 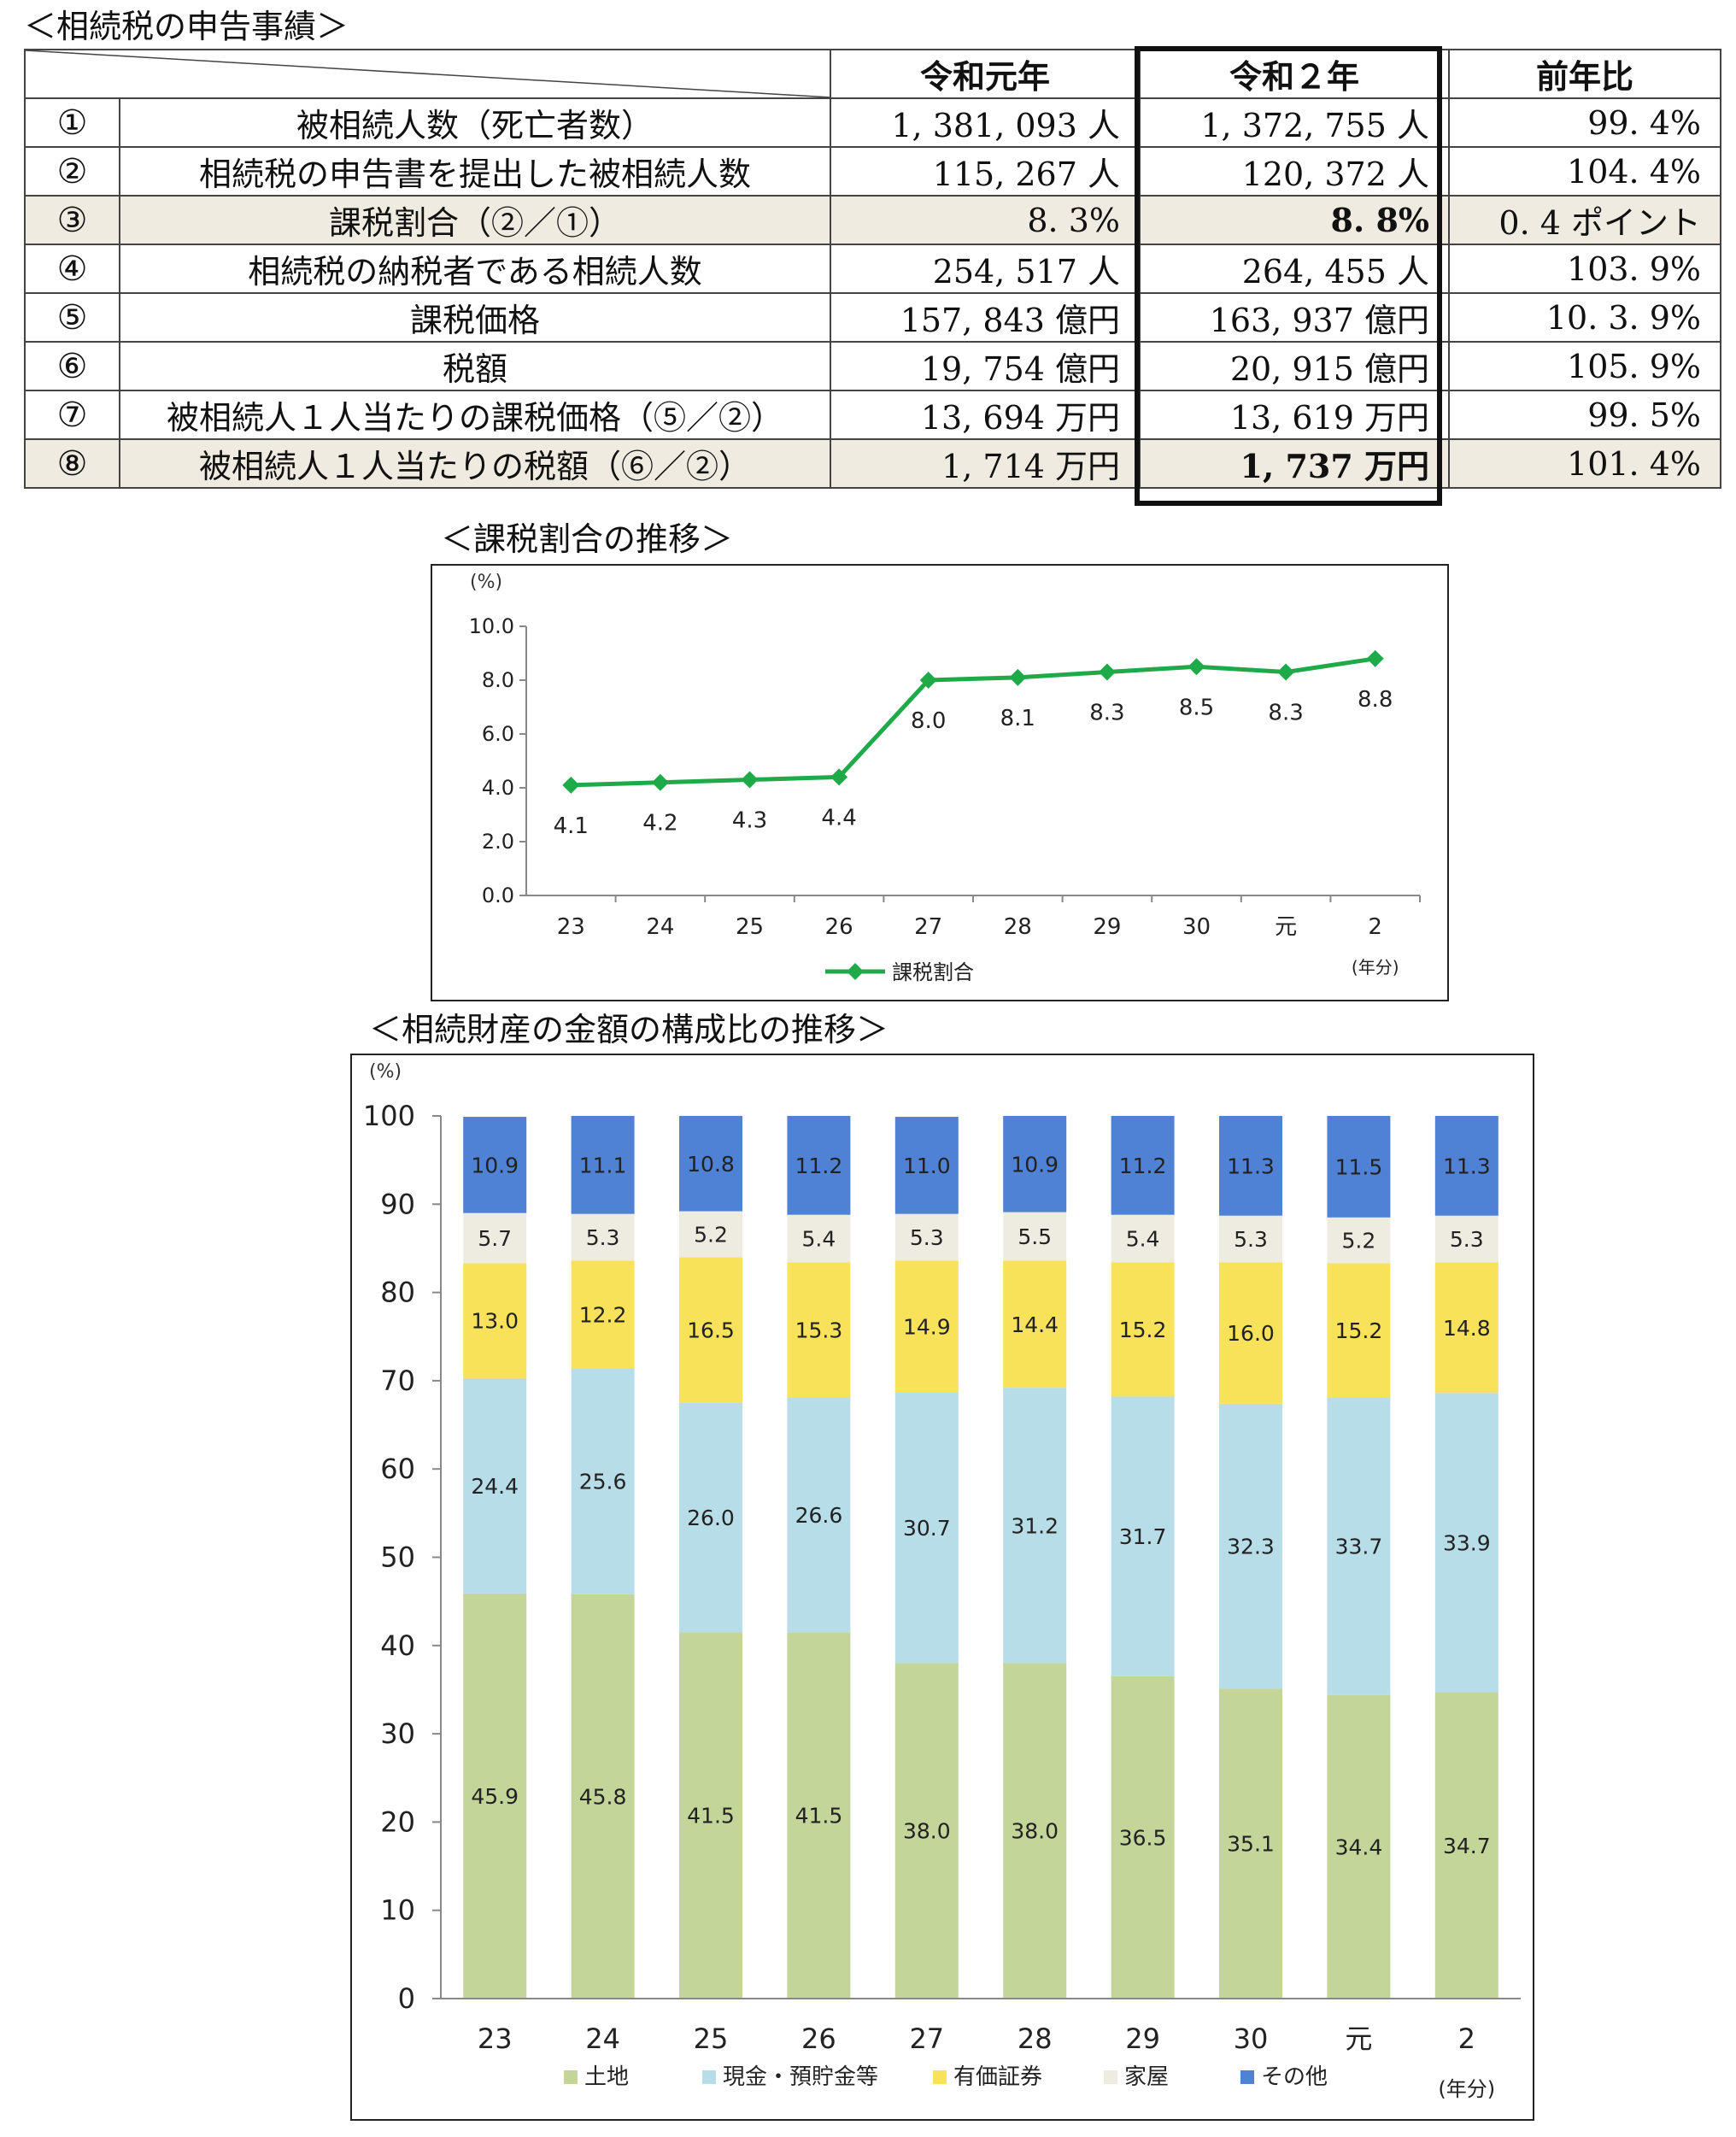 What do you see at coordinates (397, 1204) in the screenshot?
I see `y-tick-label: 90` at bounding box center [397, 1204].